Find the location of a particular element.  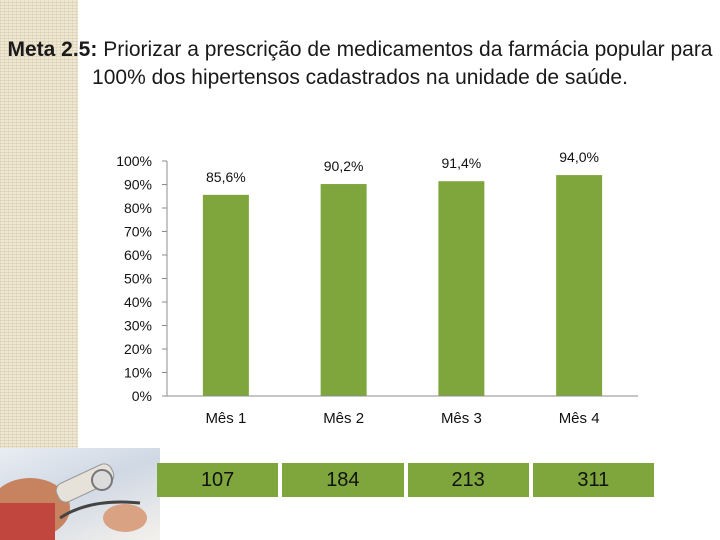

y-tick-label: 80% is located at coordinates (138, 208).